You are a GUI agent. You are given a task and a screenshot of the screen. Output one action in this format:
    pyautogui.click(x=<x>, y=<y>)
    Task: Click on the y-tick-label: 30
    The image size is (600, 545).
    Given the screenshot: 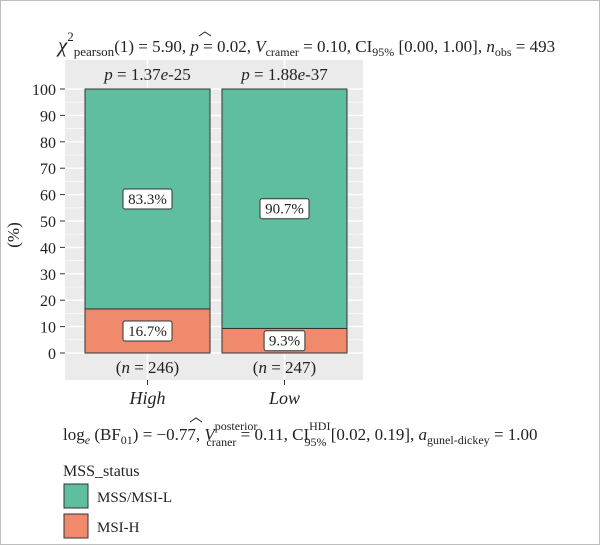 What is the action you would take?
    pyautogui.click(x=48, y=275)
    